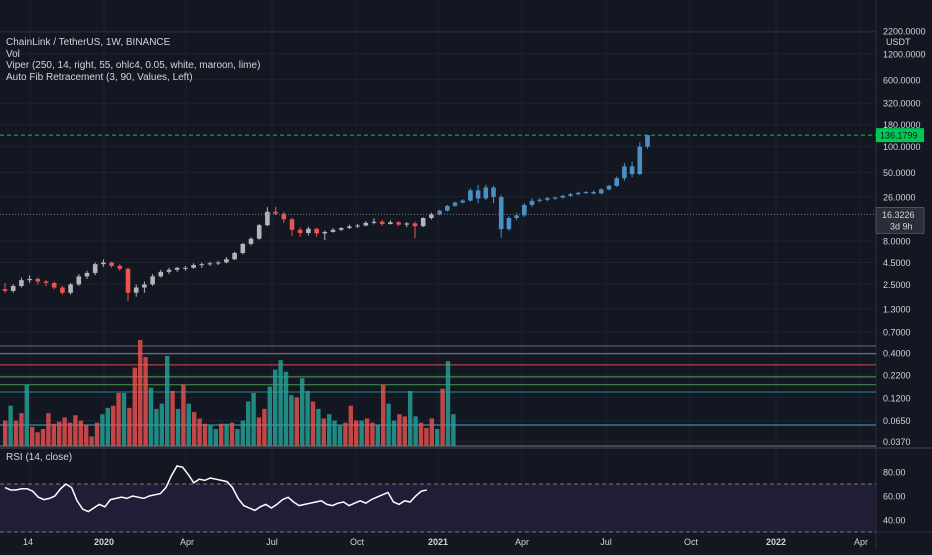  I want to click on price-axis-label: 0.4000, so click(897, 353).